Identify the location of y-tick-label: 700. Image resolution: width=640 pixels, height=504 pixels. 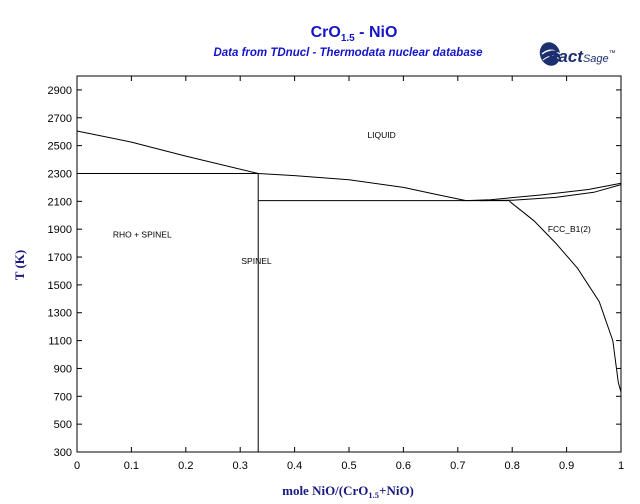
(63, 397).